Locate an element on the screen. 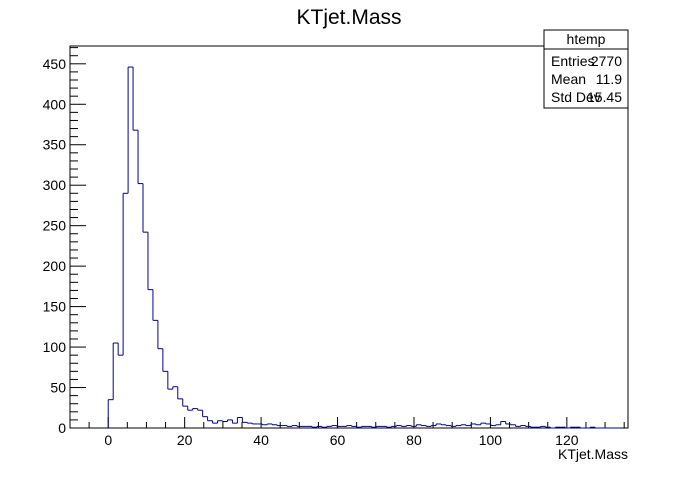  y-axis: 0 50 100 150 200 250 300 350 400 450 is located at coordinates (64, 241).